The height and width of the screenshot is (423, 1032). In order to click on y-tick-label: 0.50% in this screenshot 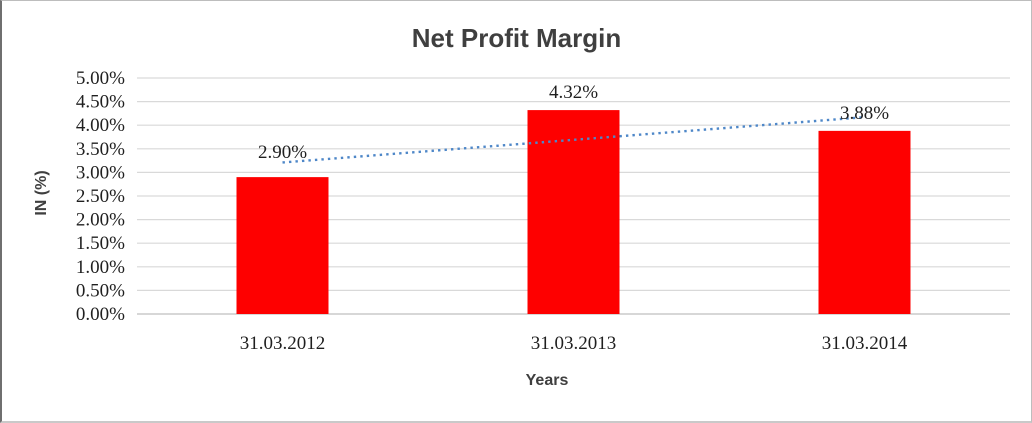, I will do `click(100, 290)`.